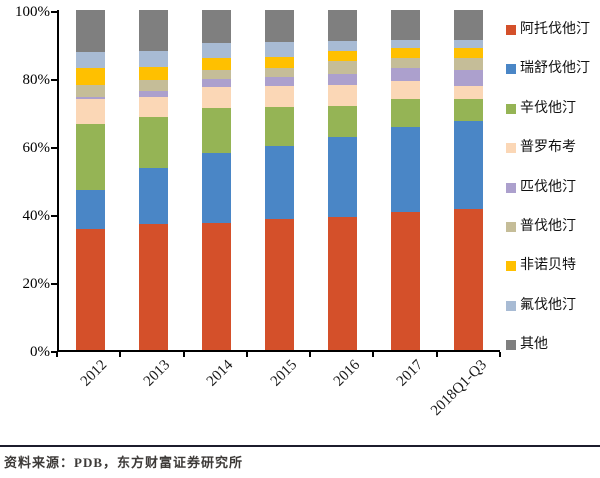  Describe the element at coordinates (555, 69) in the screenshot. I see `legend-label: 瑞舒伐他汀` at that location.